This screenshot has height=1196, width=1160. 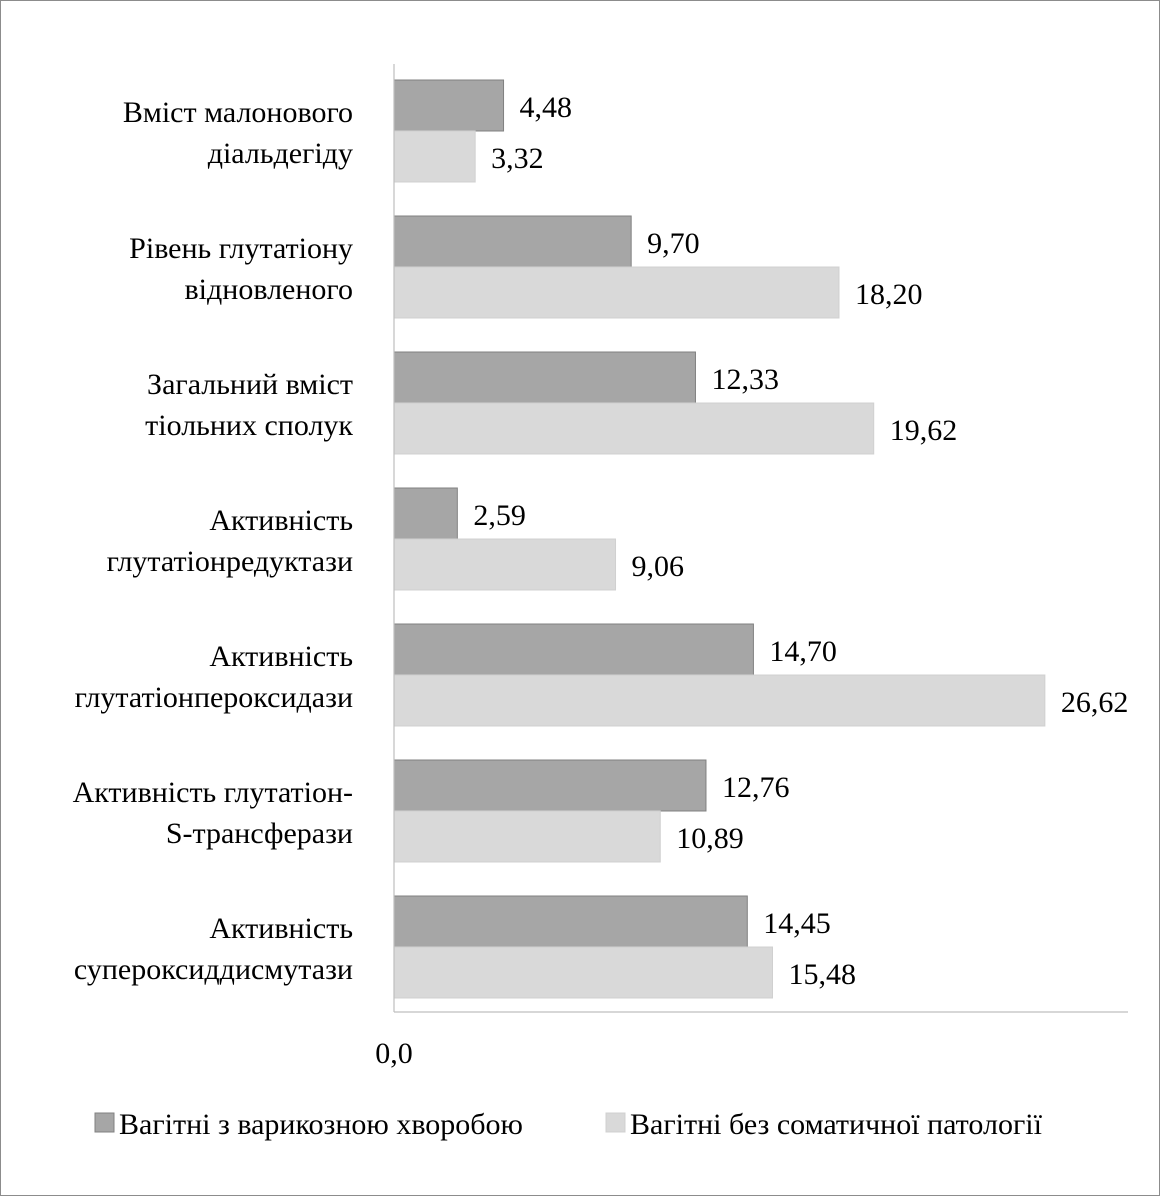 What do you see at coordinates (213, 813) in the screenshot?
I see `category-label: Активність глутатіон- S-трансферази` at bounding box center [213, 813].